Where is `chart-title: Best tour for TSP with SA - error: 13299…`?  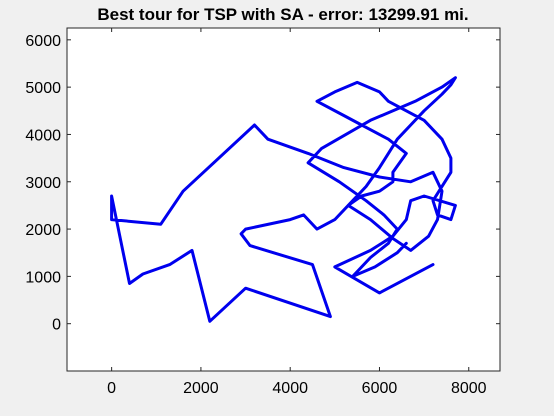 chart-title: Best tour for TSP with SA - error: 13299… is located at coordinates (282, 14).